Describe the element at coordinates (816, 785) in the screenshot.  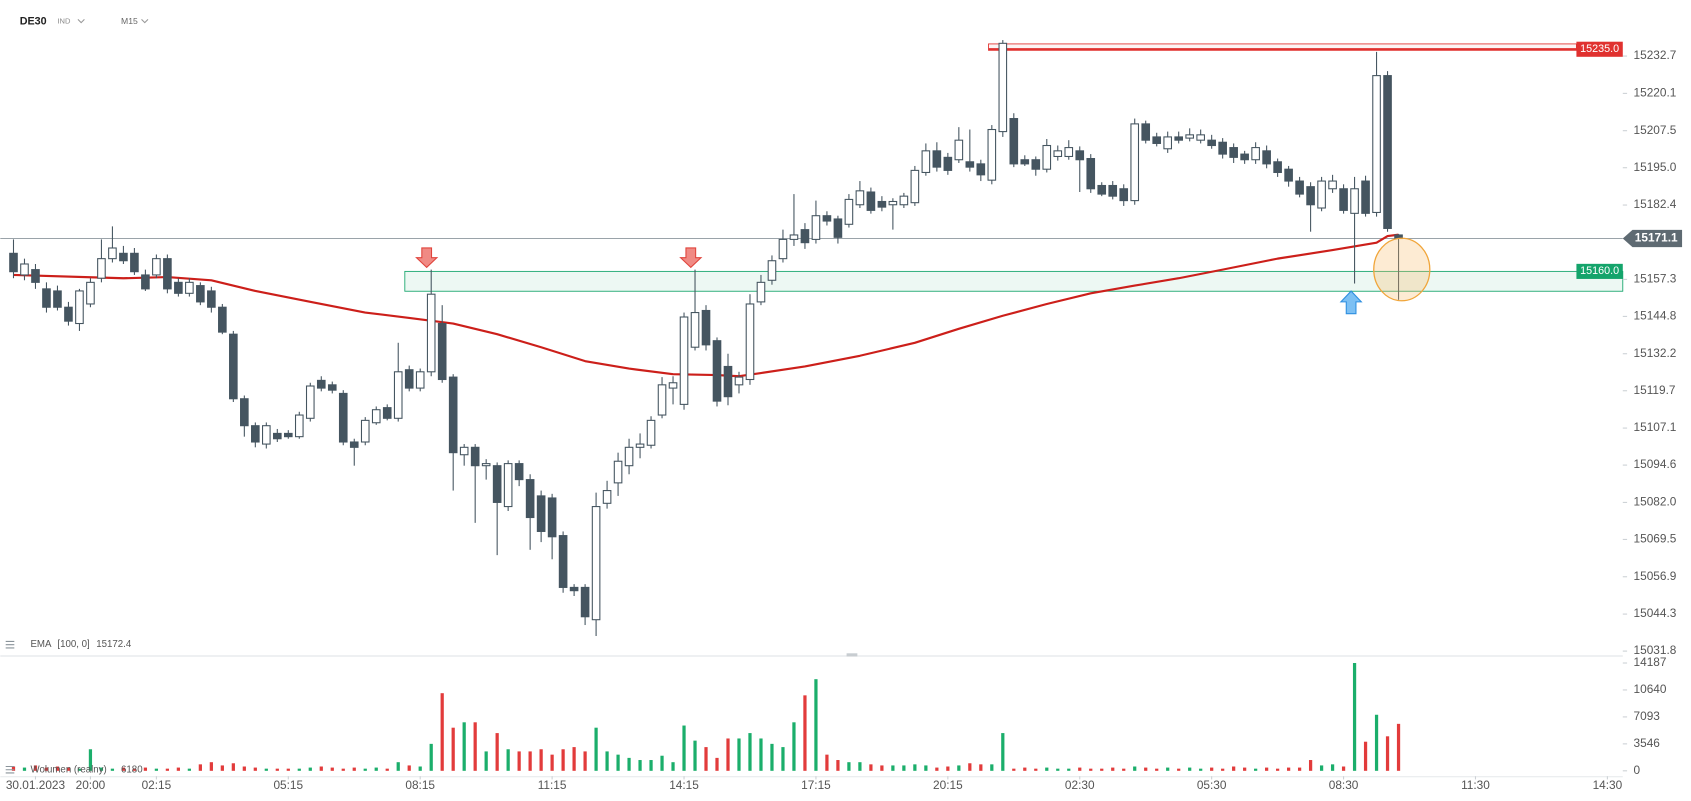
I see `x-tick-label: 17:15` at that location.